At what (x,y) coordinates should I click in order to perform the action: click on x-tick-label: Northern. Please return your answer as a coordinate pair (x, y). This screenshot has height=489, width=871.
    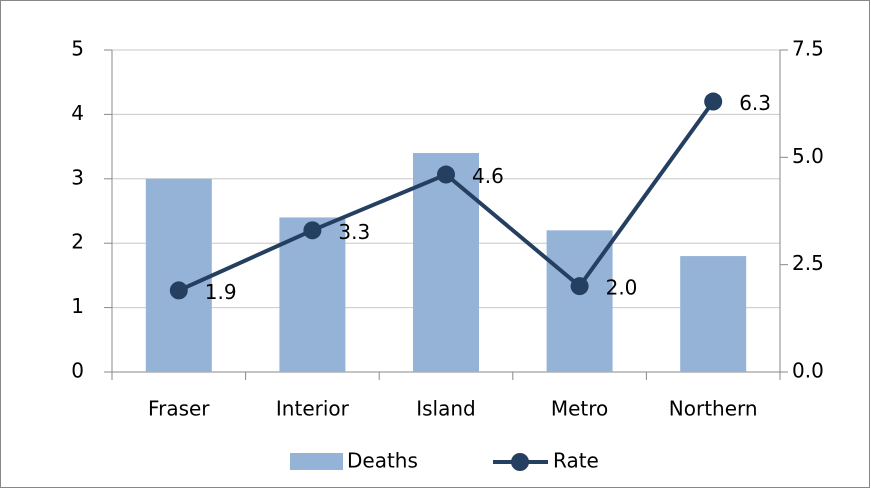
    Looking at the image, I should click on (713, 409).